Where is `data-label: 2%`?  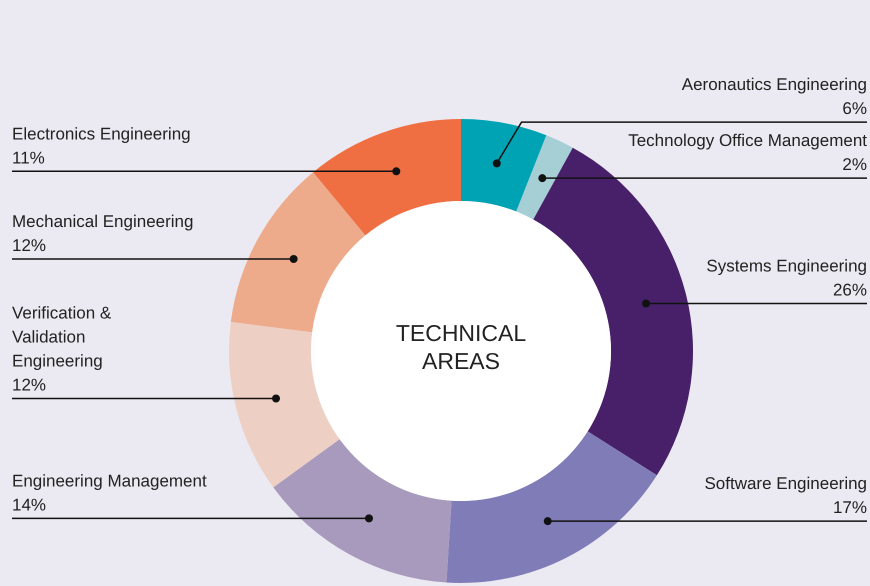
data-label: 2% is located at coordinates (854, 164).